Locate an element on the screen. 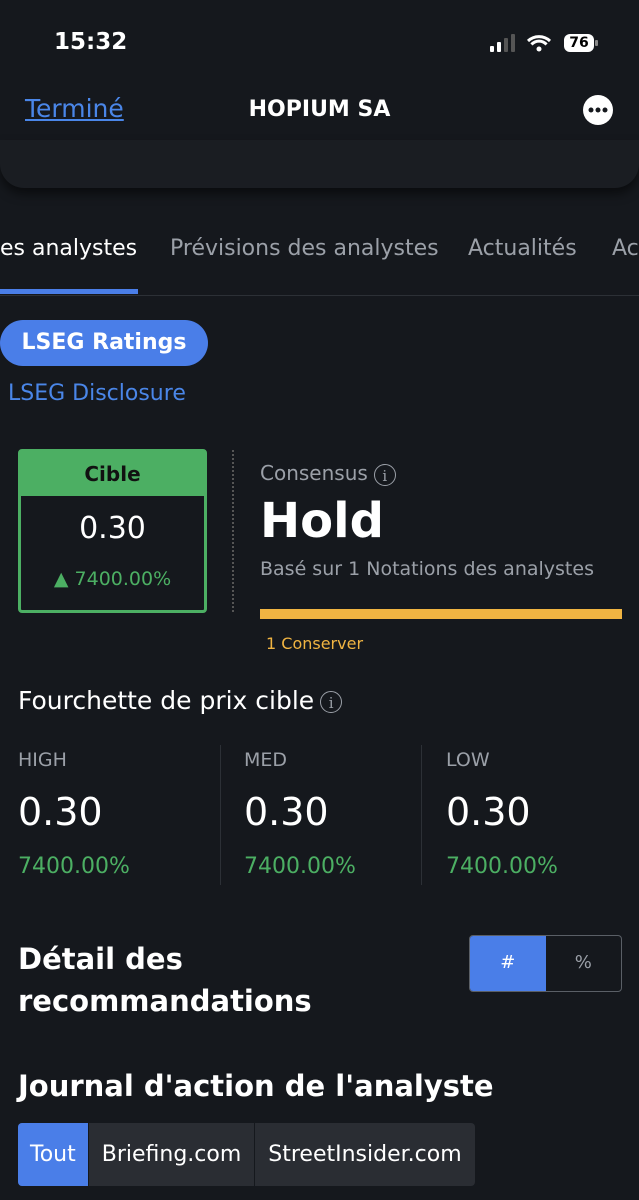  consensus-bar is located at coordinates (441, 614).